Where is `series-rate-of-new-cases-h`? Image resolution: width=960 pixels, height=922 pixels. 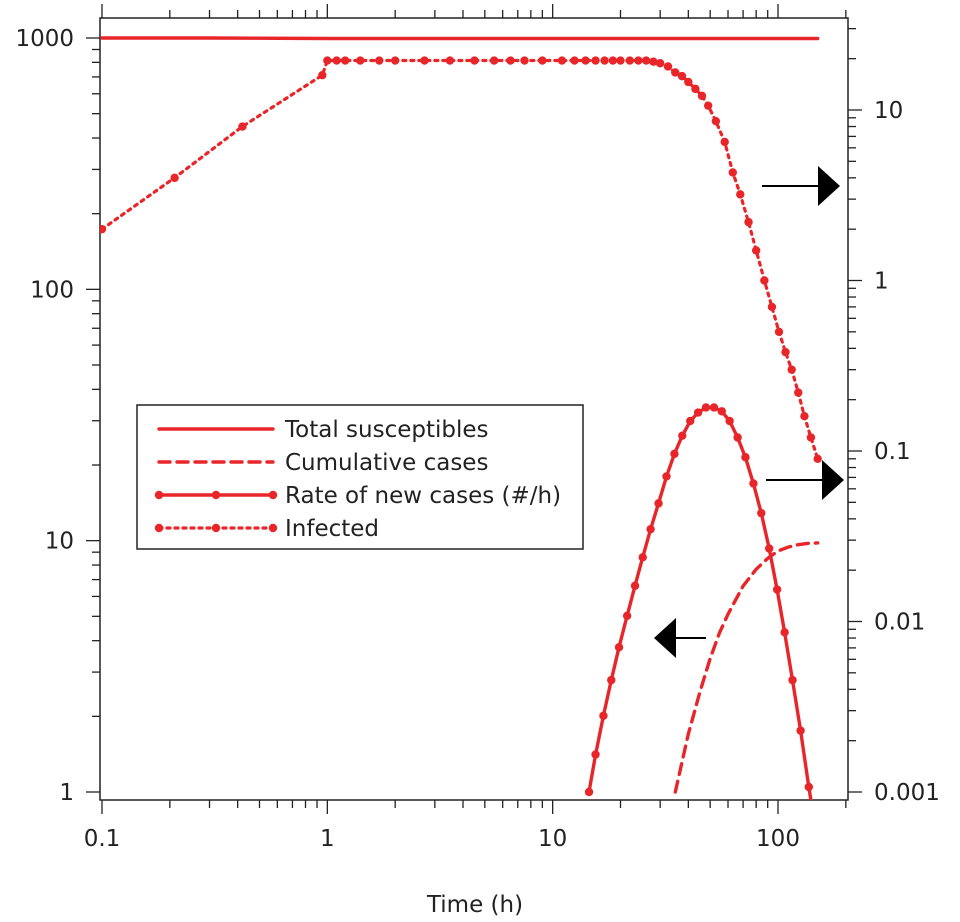 series-rate-of-new-cases-h is located at coordinates (699, 601).